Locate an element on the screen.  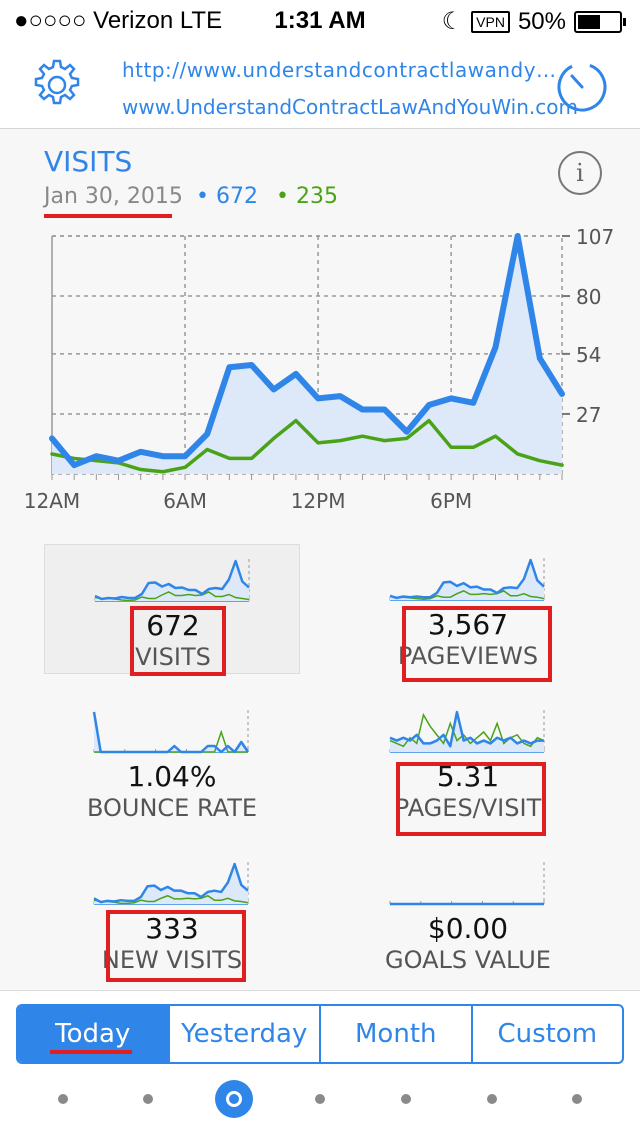
clock: 1:31 AM is located at coordinates (320, 20).